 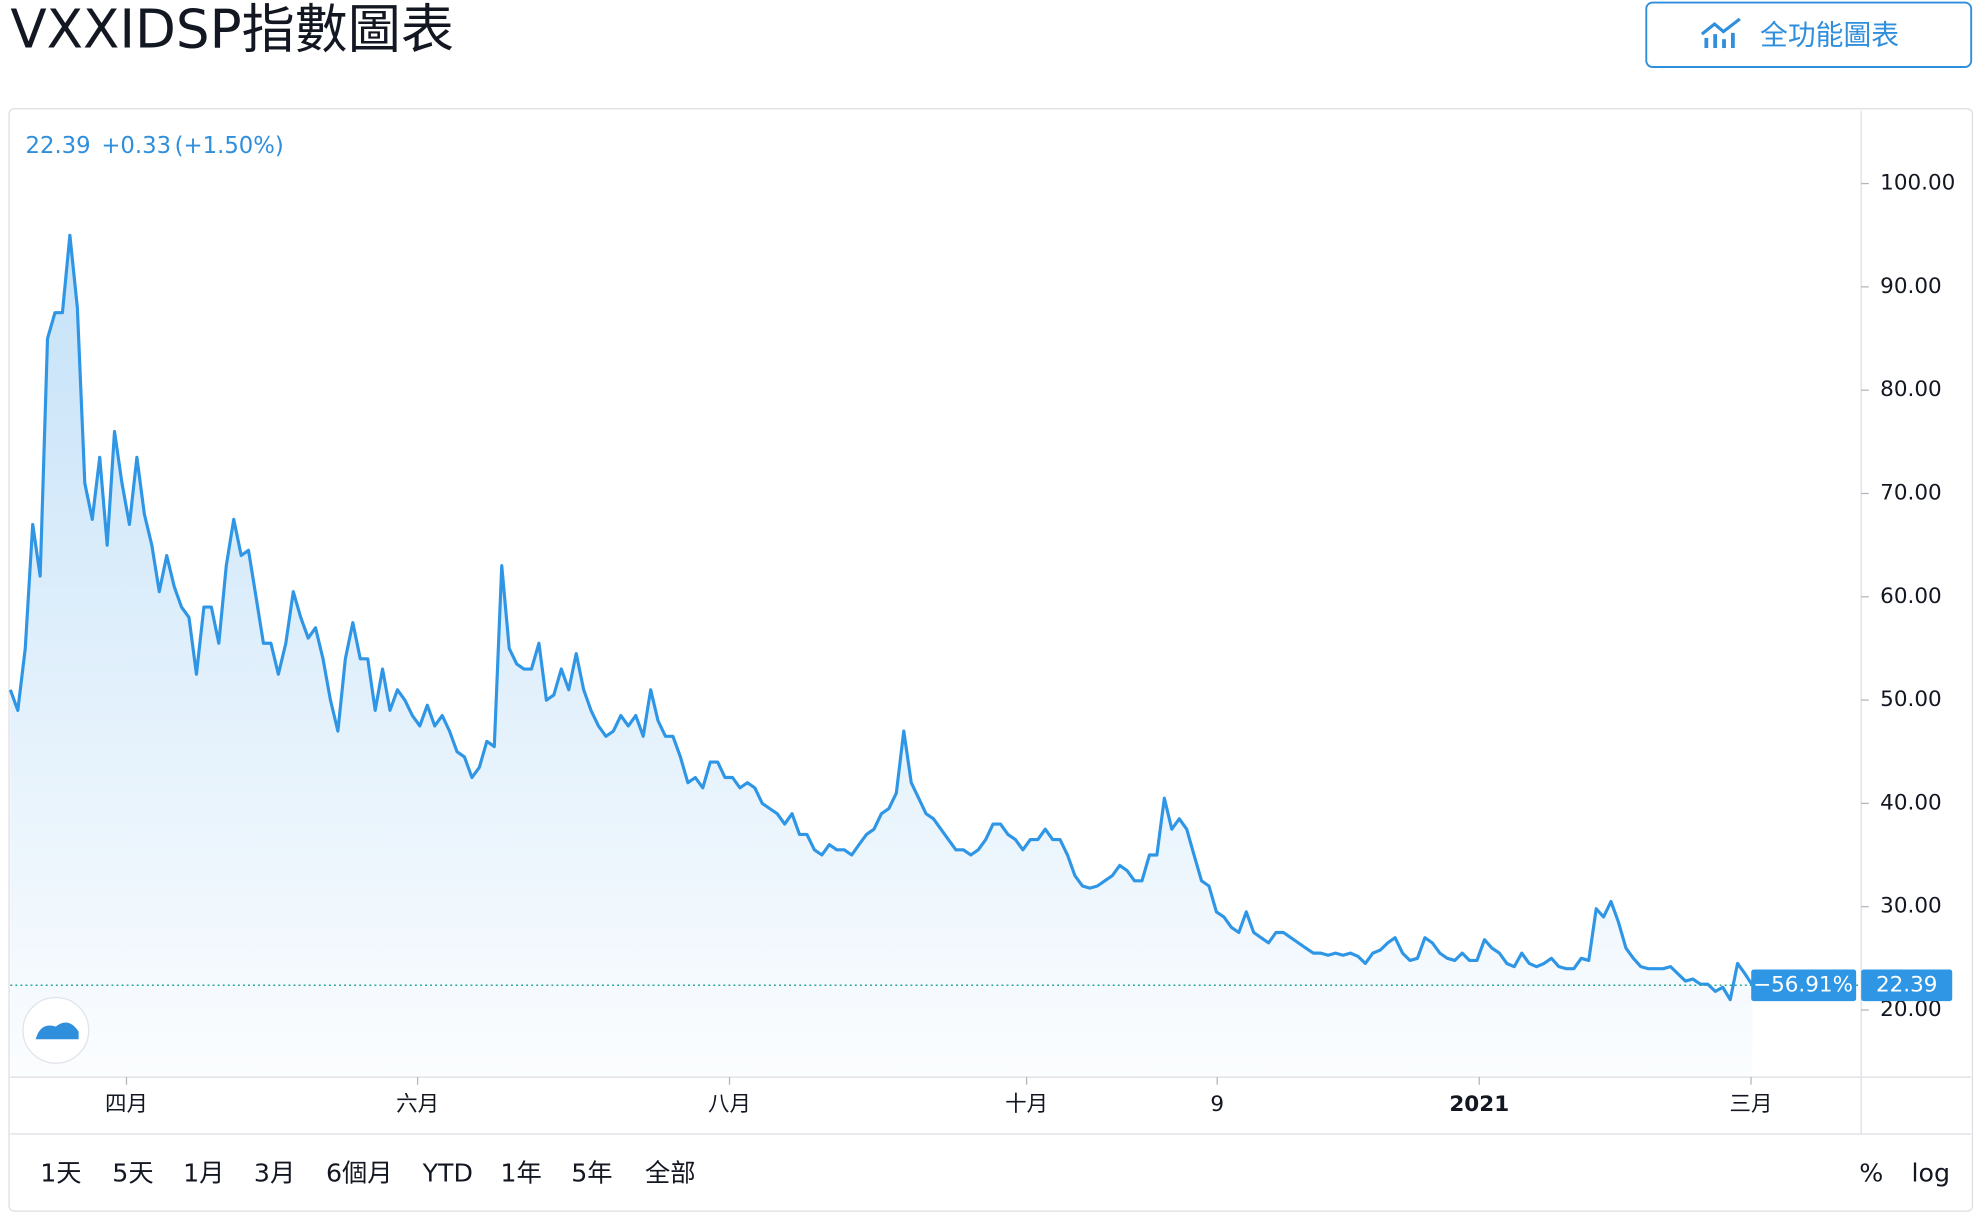 What do you see at coordinates (1917, 183) in the screenshot?
I see `y-tick-label: 100.00` at bounding box center [1917, 183].